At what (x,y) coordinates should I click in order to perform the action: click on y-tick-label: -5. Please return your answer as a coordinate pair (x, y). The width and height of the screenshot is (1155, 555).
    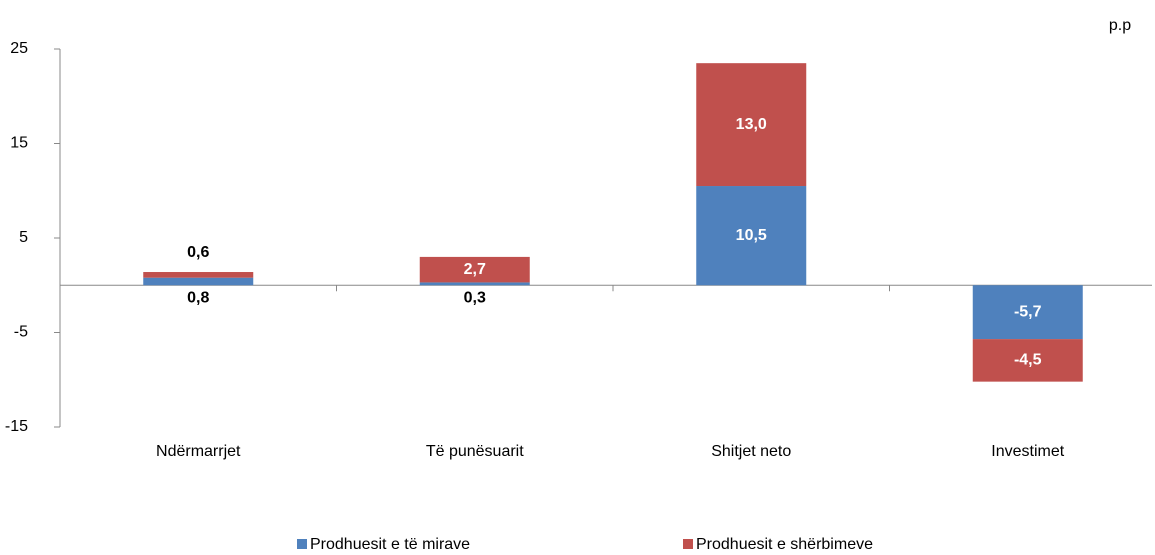
    Looking at the image, I should click on (21, 332).